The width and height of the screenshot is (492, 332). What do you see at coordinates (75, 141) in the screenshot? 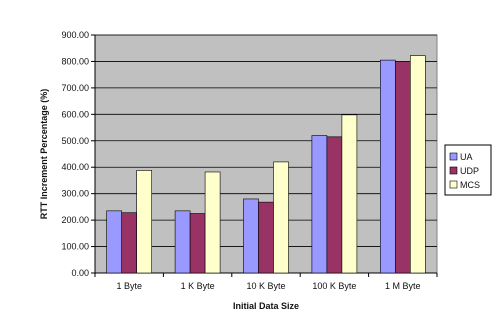
I see `y-tick-label: 500.00` at bounding box center [75, 141].